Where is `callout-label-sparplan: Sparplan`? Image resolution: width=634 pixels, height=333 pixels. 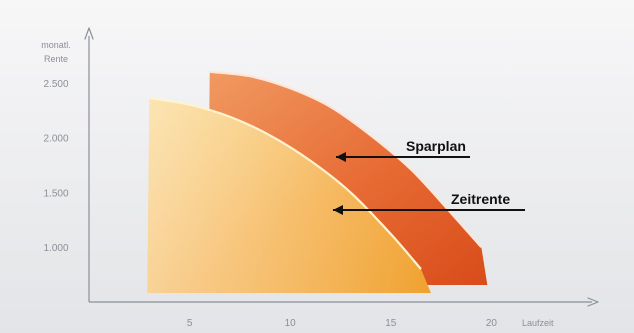
callout-label-sparplan: Sparplan is located at coordinates (436, 146).